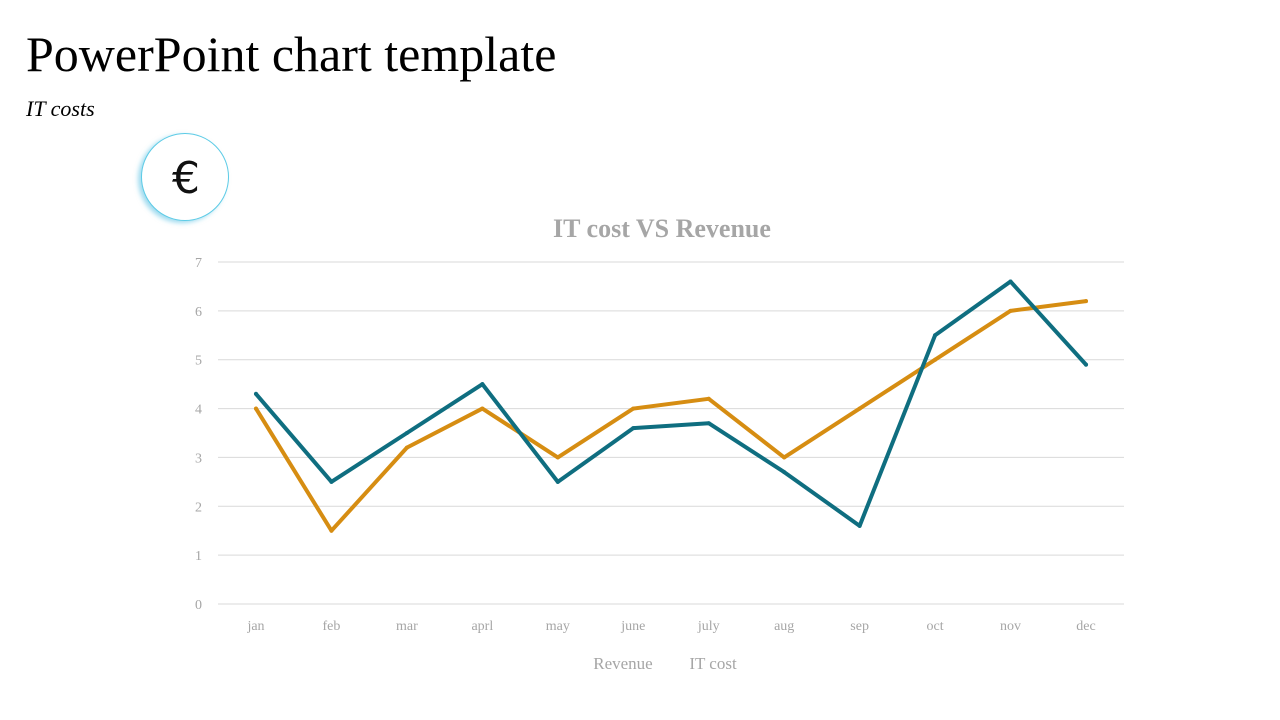 Image resolution: width=1280 pixels, height=720 pixels. Describe the element at coordinates (198, 605) in the screenshot. I see `y-tick-label: 0` at that location.